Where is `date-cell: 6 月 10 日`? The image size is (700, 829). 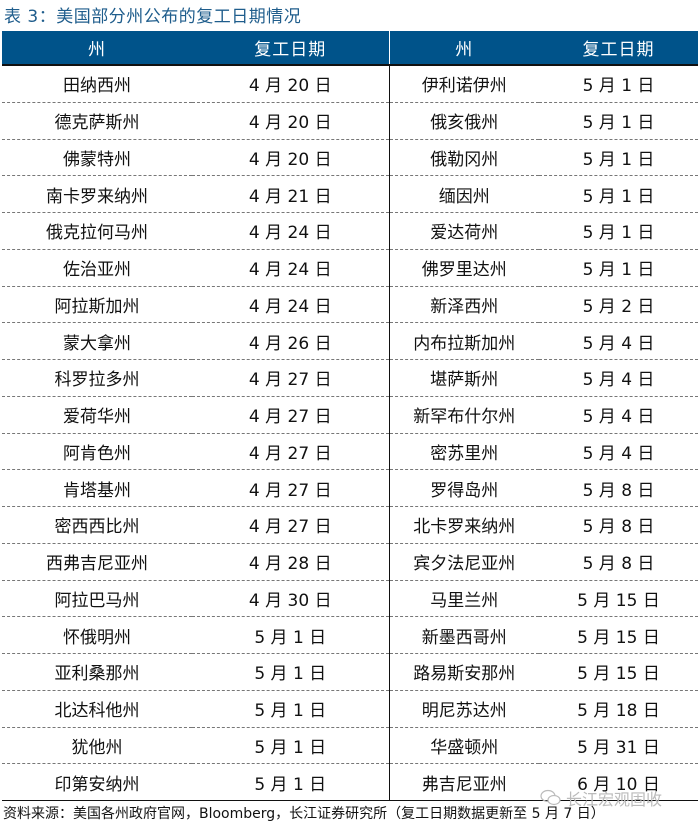 date-cell: 6 月 10 日 is located at coordinates (618, 782).